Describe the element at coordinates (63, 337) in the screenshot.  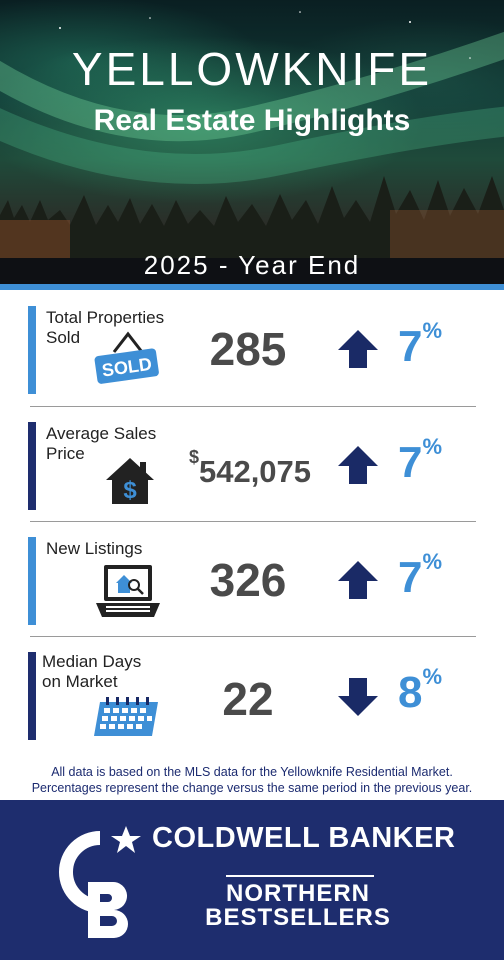
I see `stat-label-line2: Sold` at that location.